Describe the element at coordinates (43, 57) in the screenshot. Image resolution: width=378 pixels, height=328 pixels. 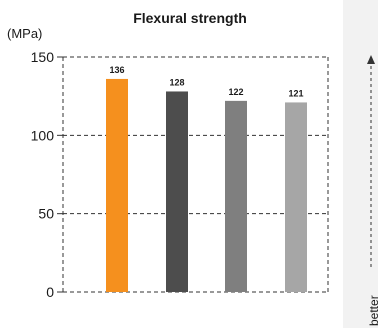
I see `y-tick-label: 150` at that location.